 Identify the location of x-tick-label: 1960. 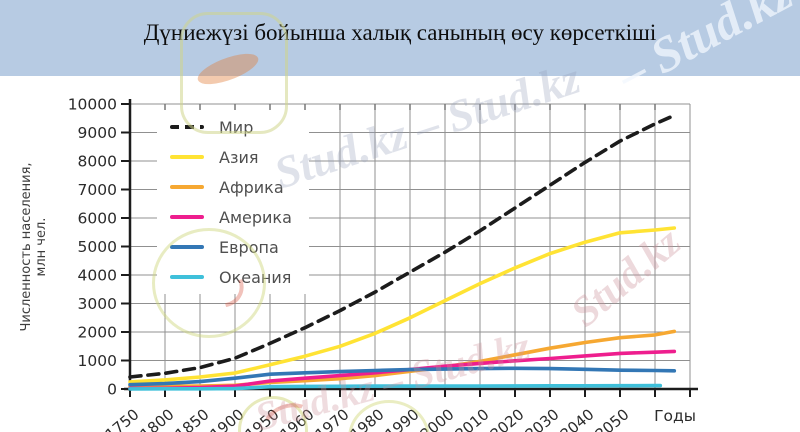
(297, 418).